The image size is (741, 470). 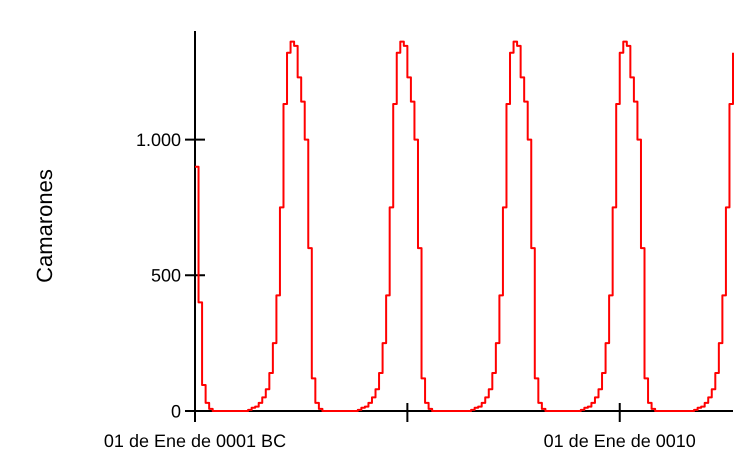 What do you see at coordinates (620, 441) in the screenshot?
I see `x-tick-label: 01 de Ene de 0010` at bounding box center [620, 441].